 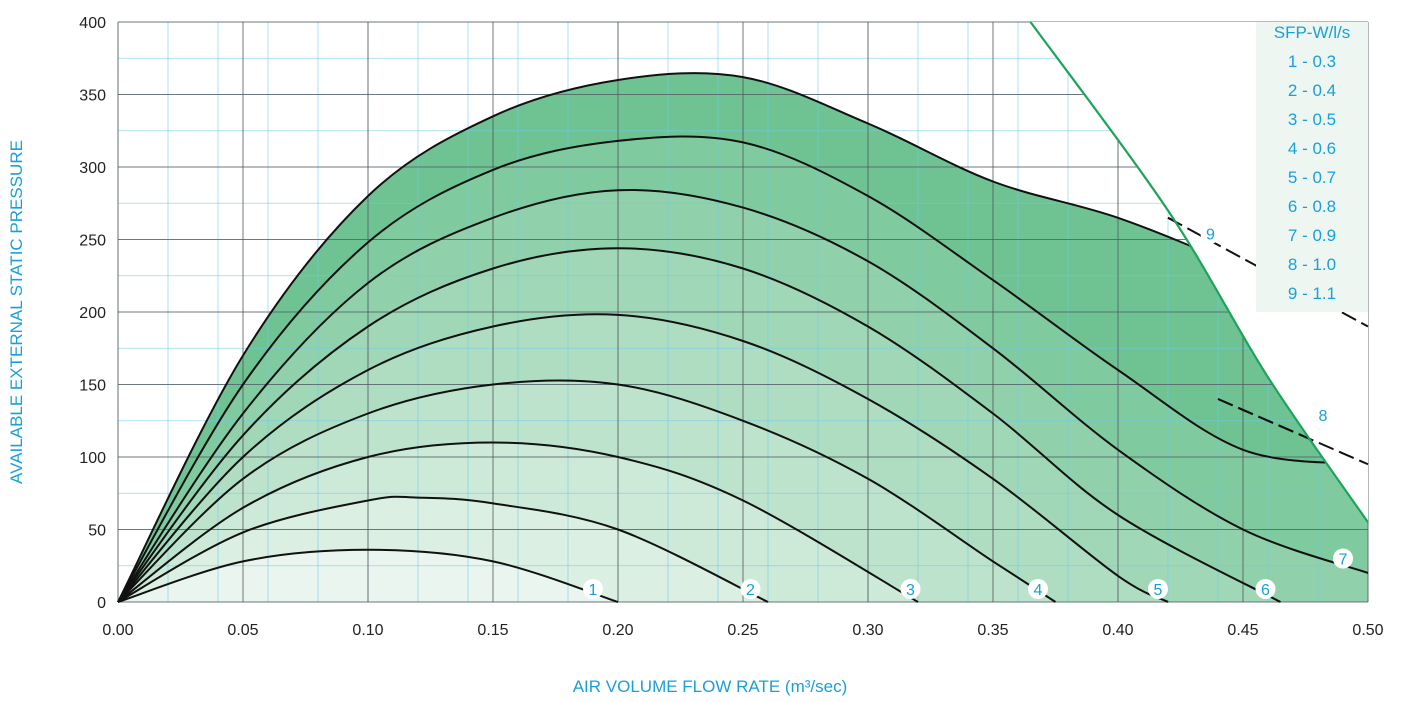 I want to click on curve-label-8: 8, so click(x=1323, y=416).